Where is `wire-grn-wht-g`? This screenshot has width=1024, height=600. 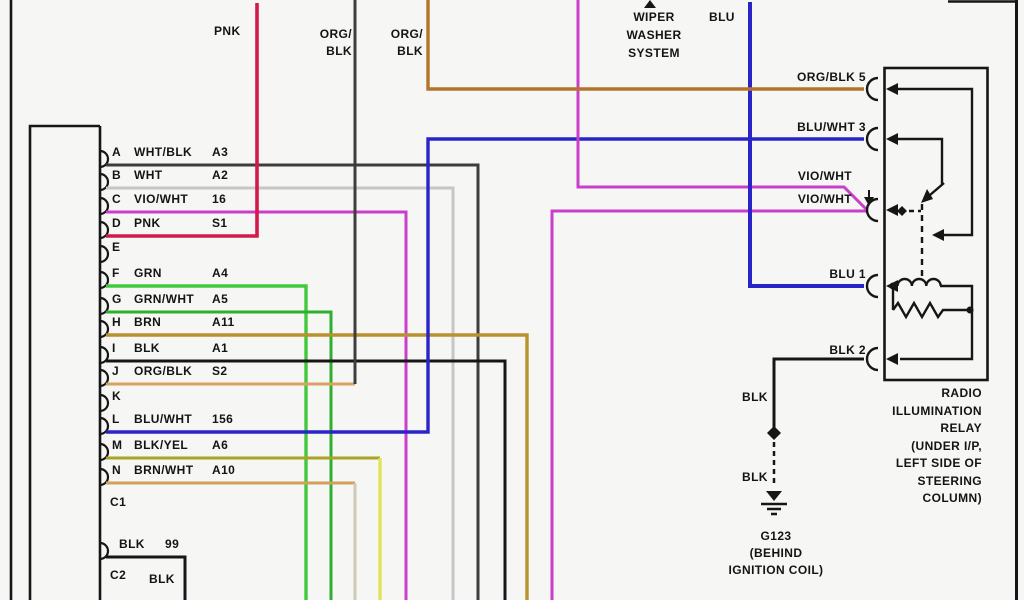 wire-grn-wht-g is located at coordinates (219, 455).